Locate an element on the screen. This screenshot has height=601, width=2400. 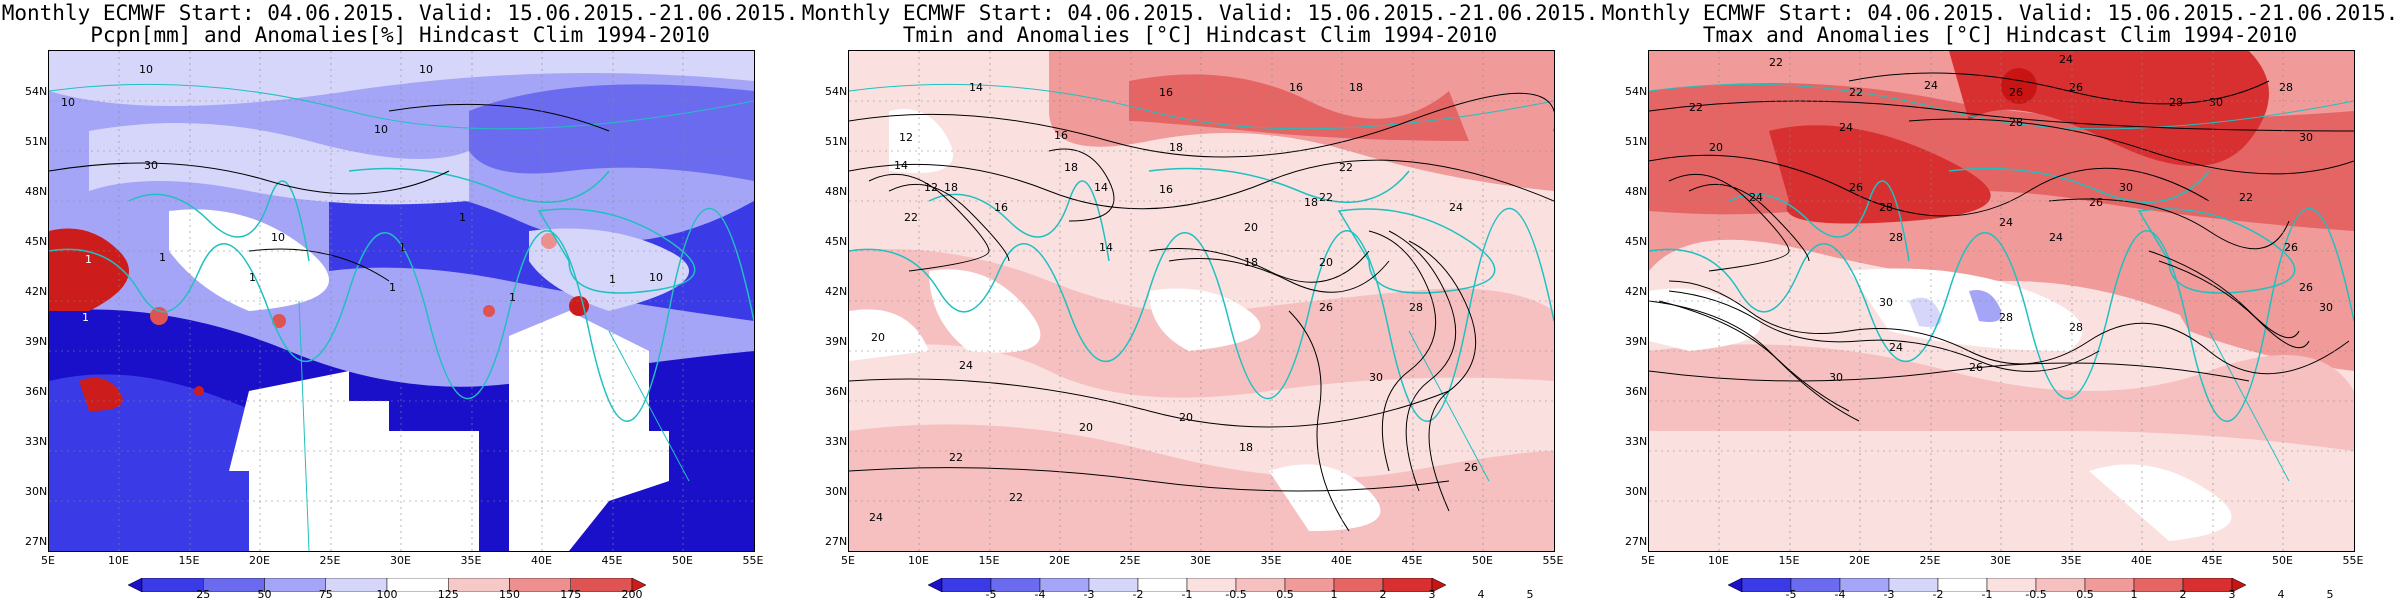
lat-tick-label: 45N is located at coordinates (36, 241).